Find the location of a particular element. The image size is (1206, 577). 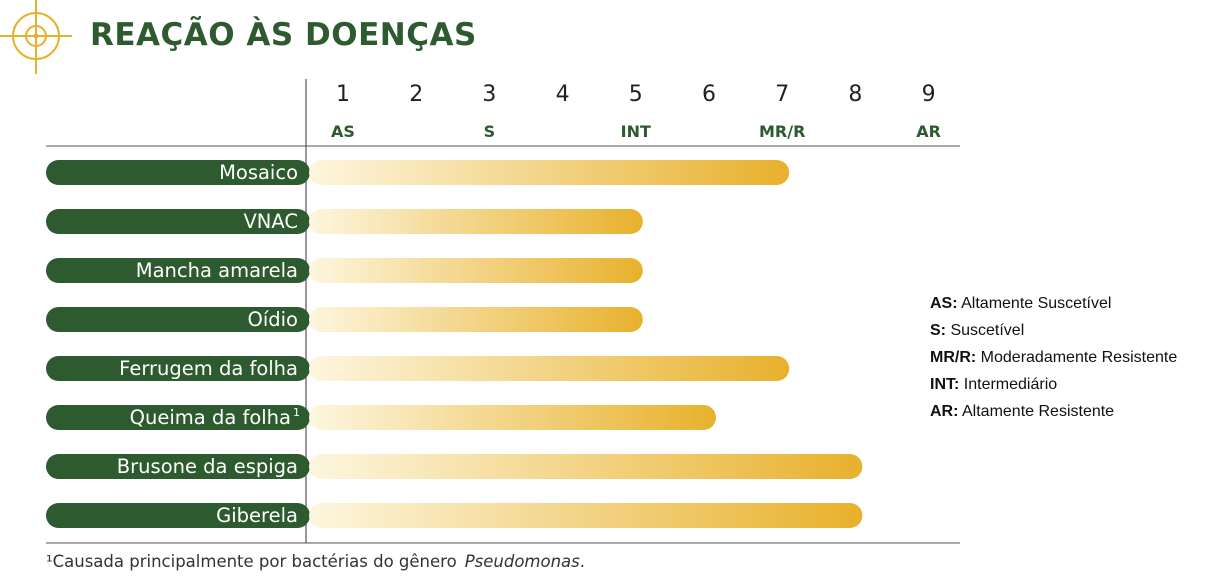

disease-row: VNAC is located at coordinates (344, 221).